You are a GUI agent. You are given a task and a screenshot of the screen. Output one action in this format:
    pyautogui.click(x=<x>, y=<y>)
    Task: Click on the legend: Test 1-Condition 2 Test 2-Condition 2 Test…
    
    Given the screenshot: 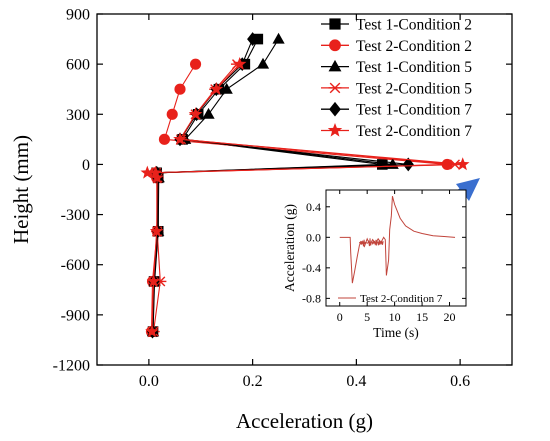 What is the action you would take?
    pyautogui.click(x=396, y=78)
    